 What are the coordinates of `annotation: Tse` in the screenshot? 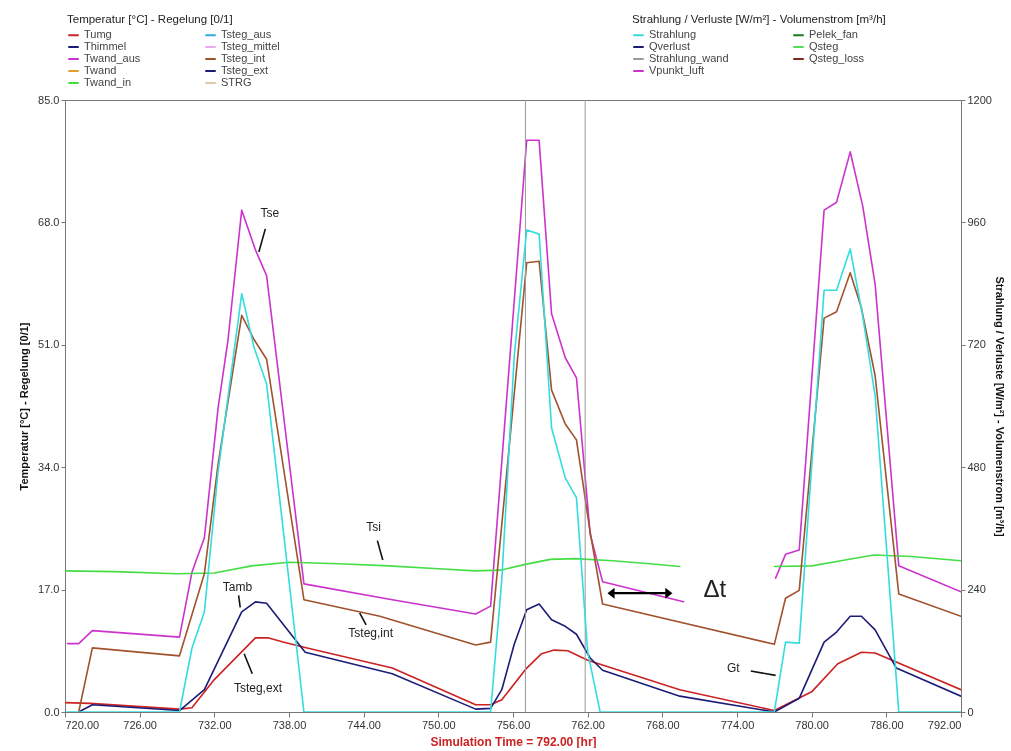 It's located at (270, 212).